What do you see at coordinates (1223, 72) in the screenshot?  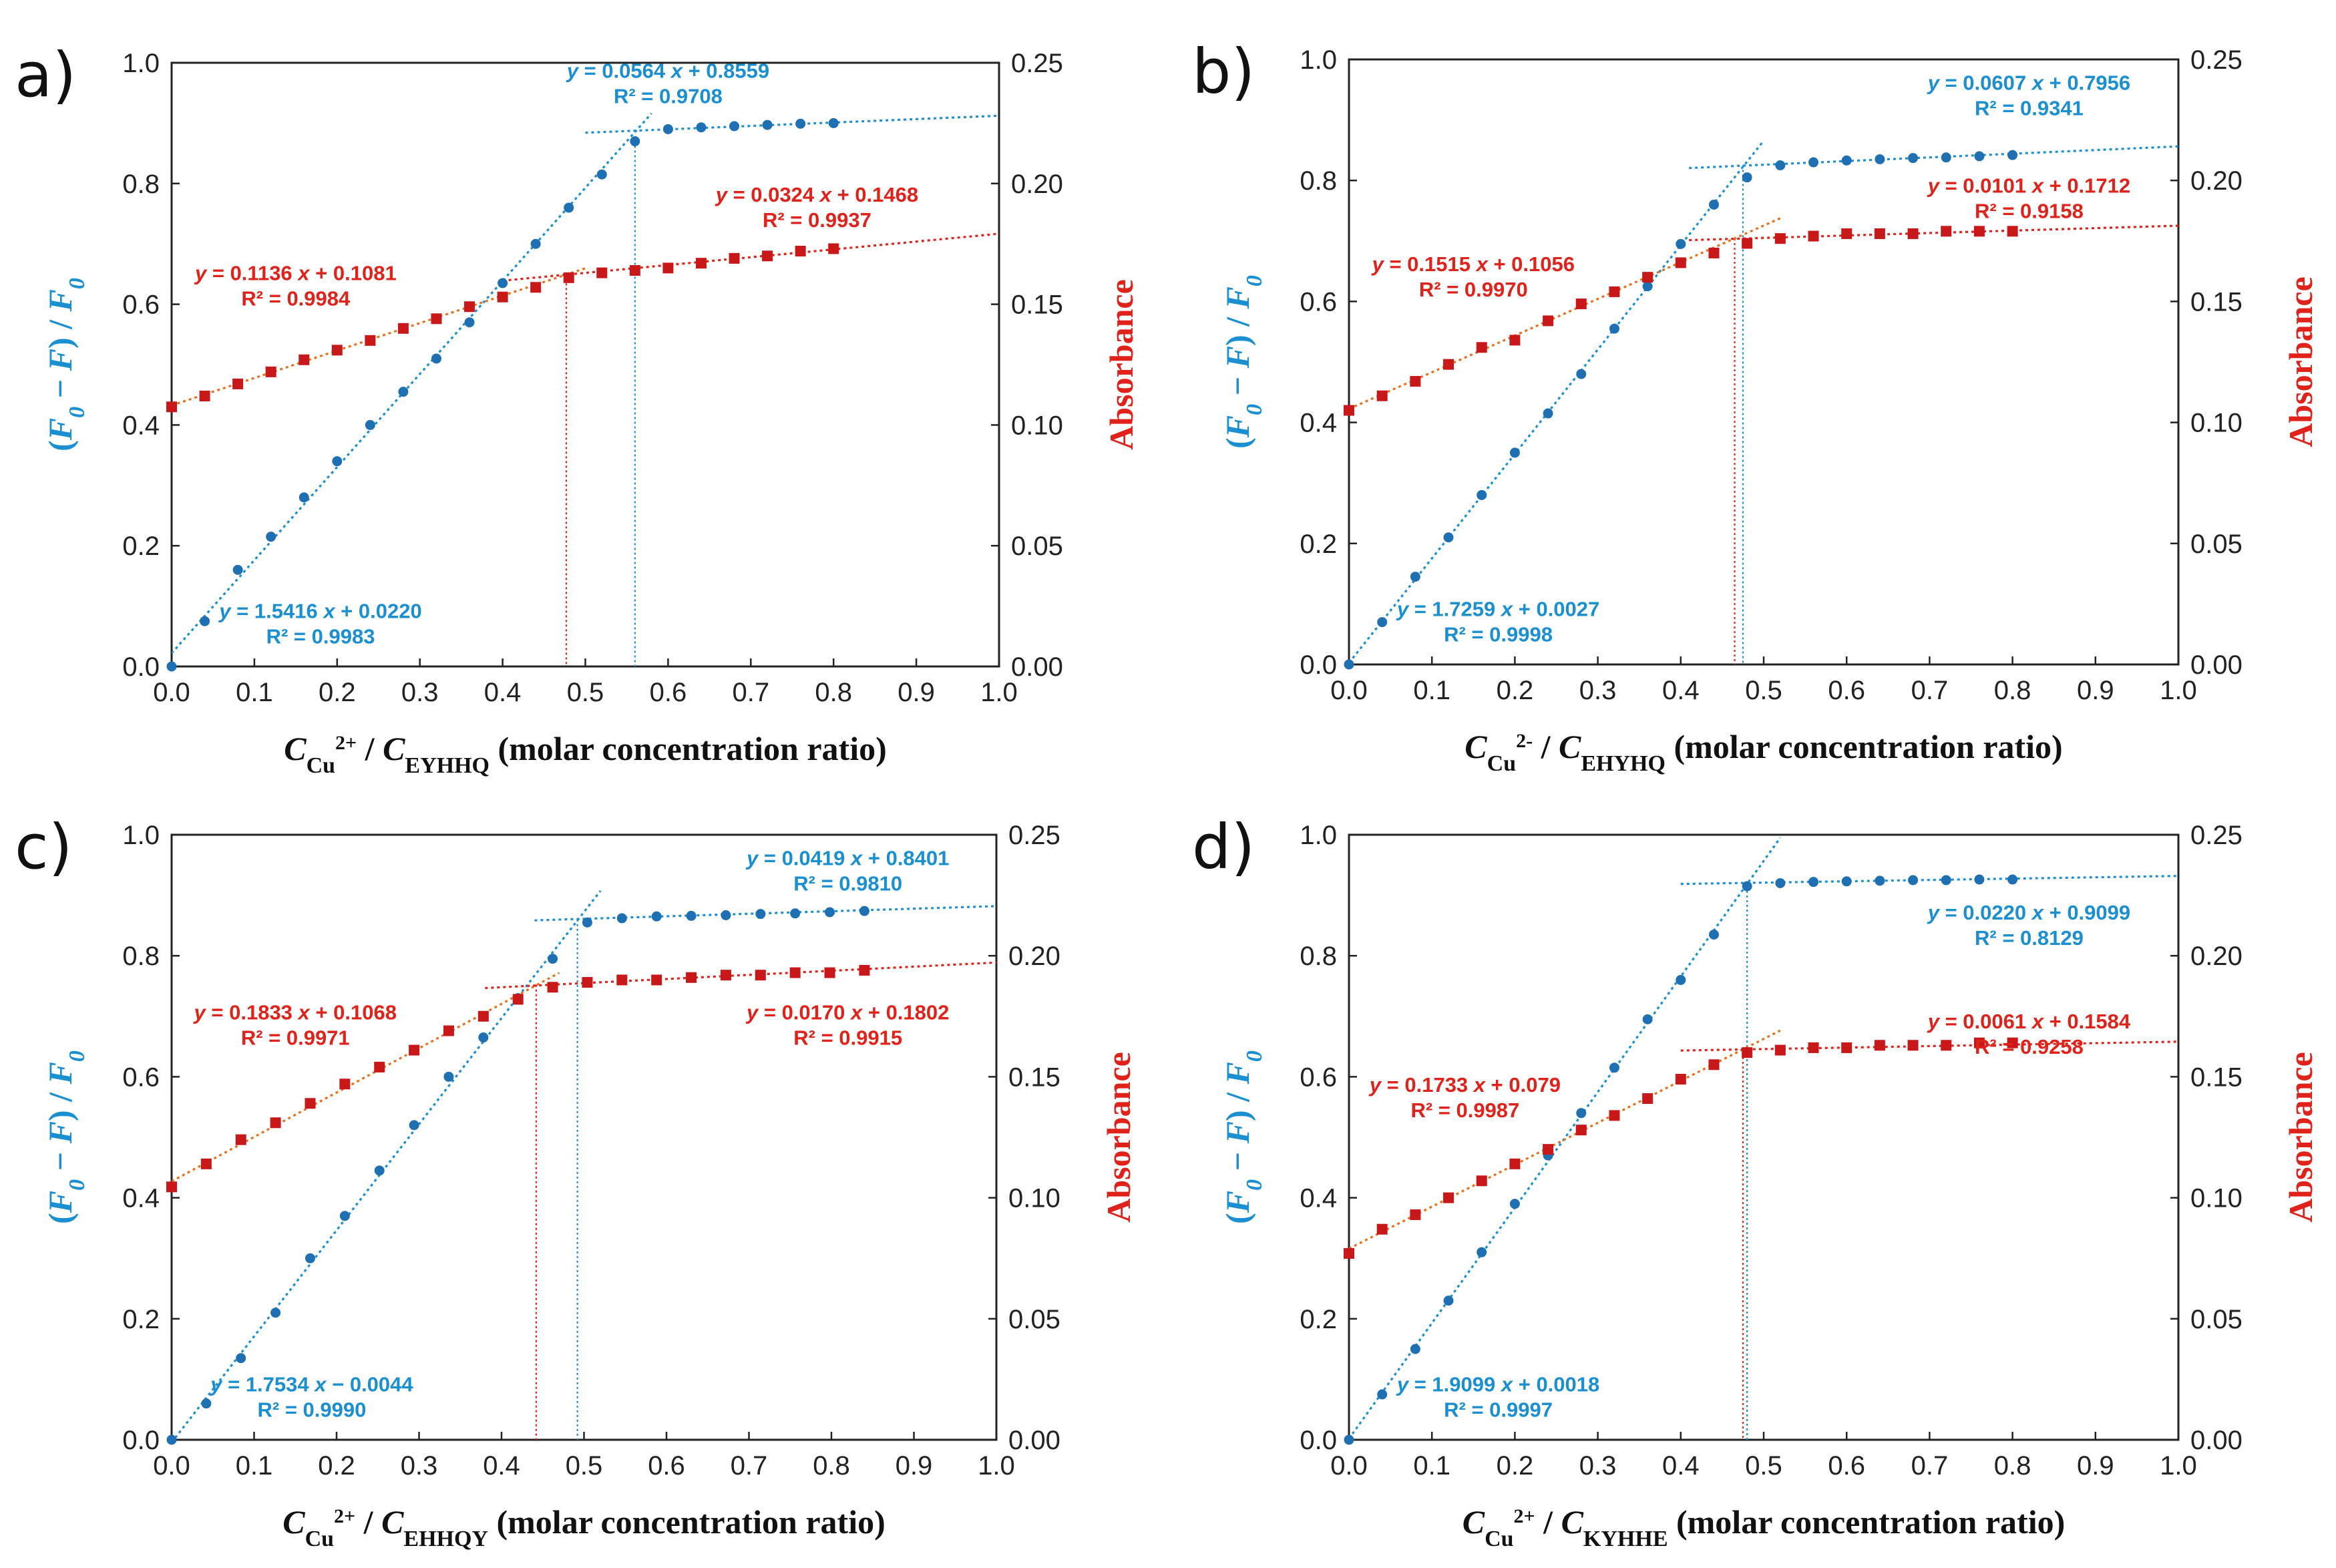 I see `panel-label: b)` at bounding box center [1223, 72].